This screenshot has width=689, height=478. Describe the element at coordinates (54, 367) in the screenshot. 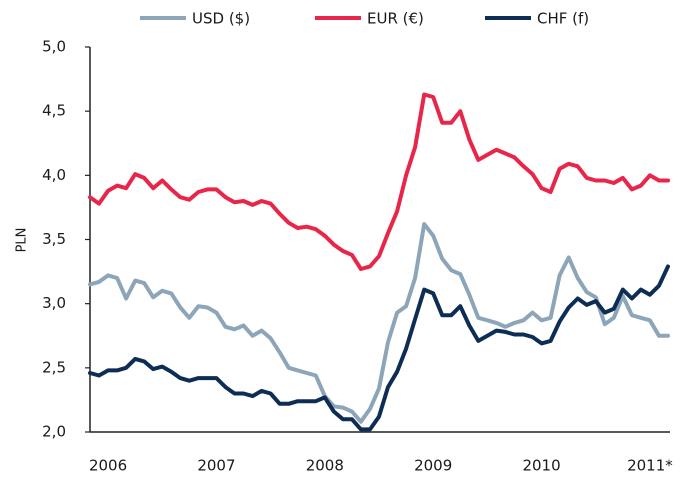

I see `y-tick-label: 2,5` at that location.